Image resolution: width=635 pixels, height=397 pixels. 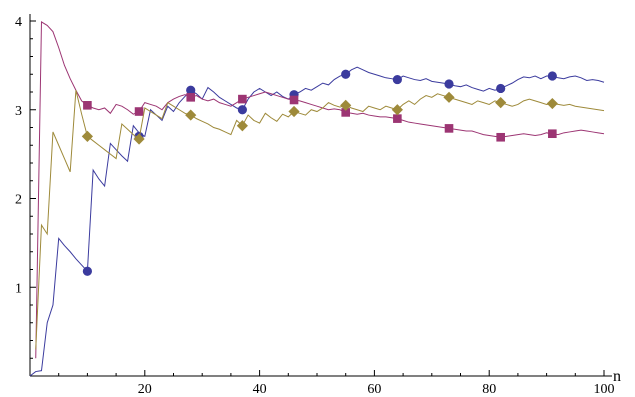 I want to click on x-tick-label: 20, so click(x=145, y=389).